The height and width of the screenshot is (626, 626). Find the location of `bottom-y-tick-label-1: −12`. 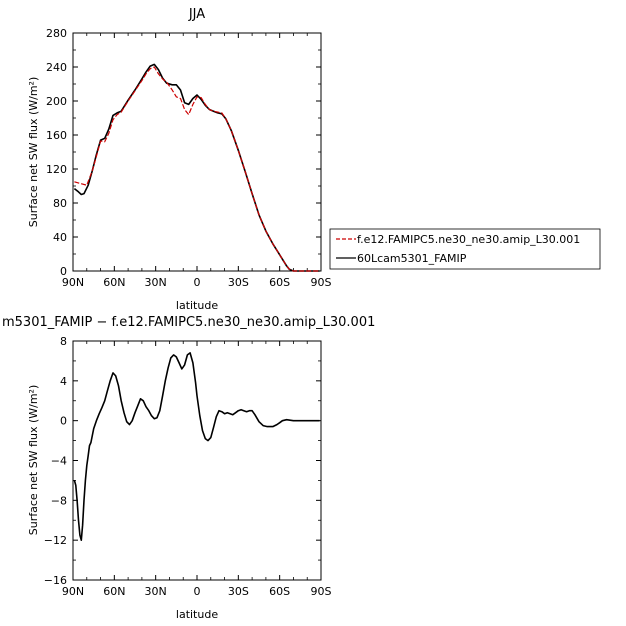

bottom-y-tick-label-1: −12 is located at coordinates (55, 540).